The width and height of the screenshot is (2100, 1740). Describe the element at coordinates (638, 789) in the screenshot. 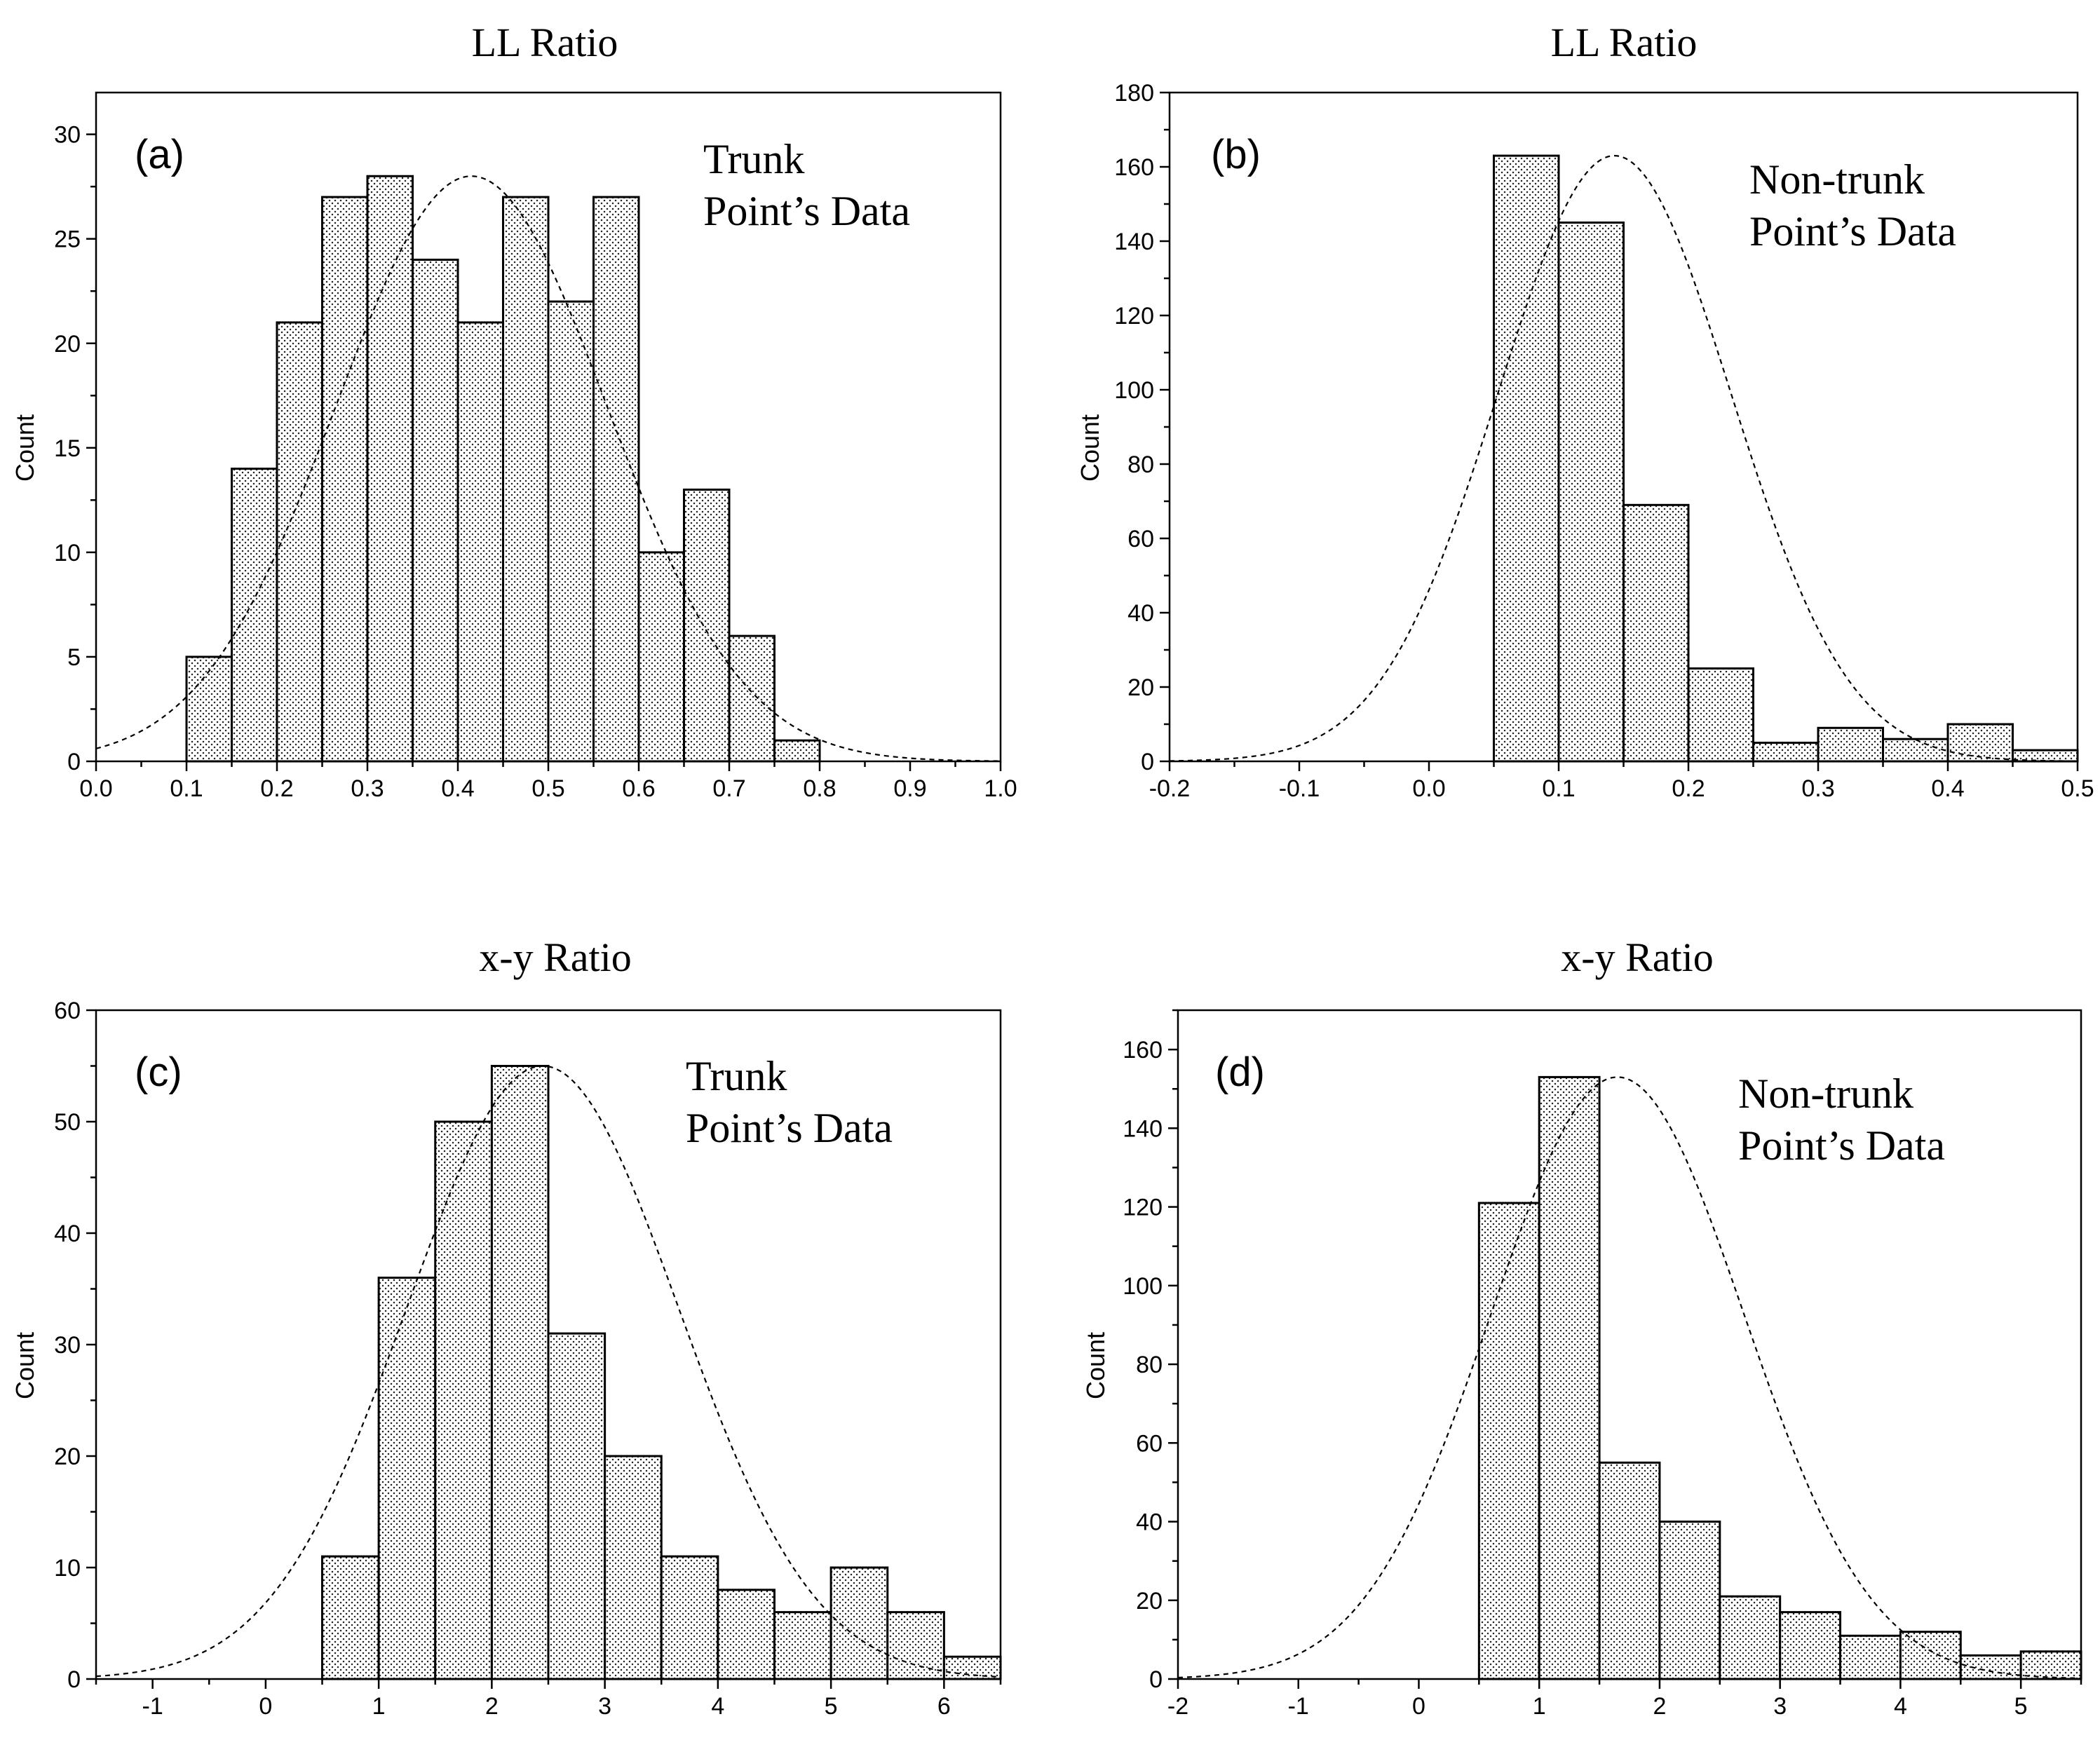

I see `x-tick-label: 0.6` at that location.